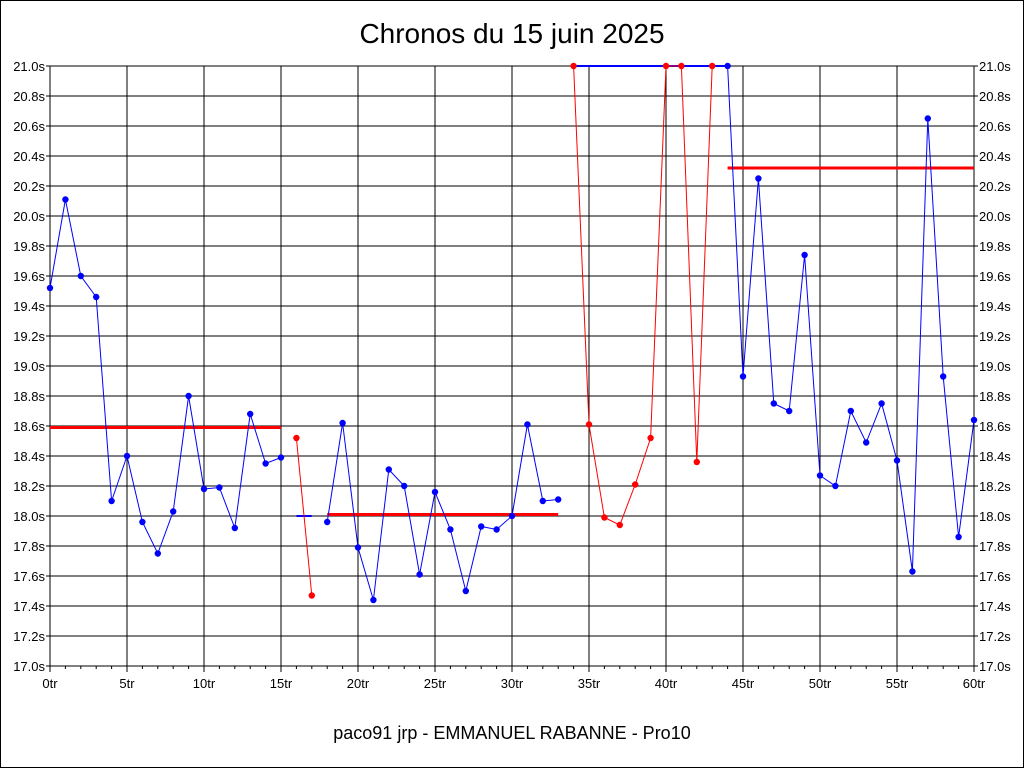 Image resolution: width=1024 pixels, height=768 pixels. I want to click on x-tick-label: 40tr, so click(666, 683).